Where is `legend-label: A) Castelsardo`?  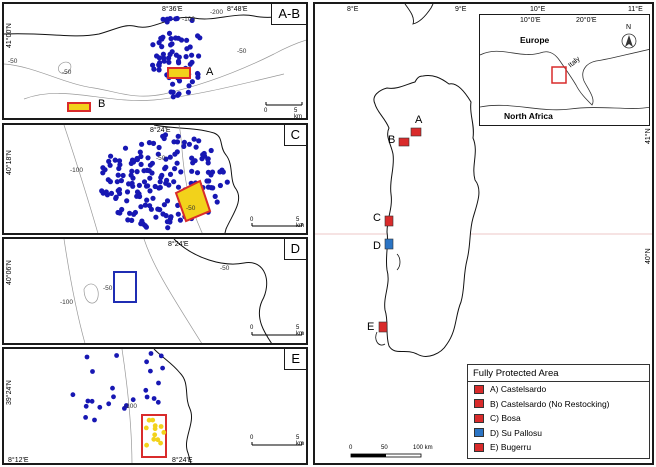
legend-label: A) Castelsardo is located at coordinates (518, 389).